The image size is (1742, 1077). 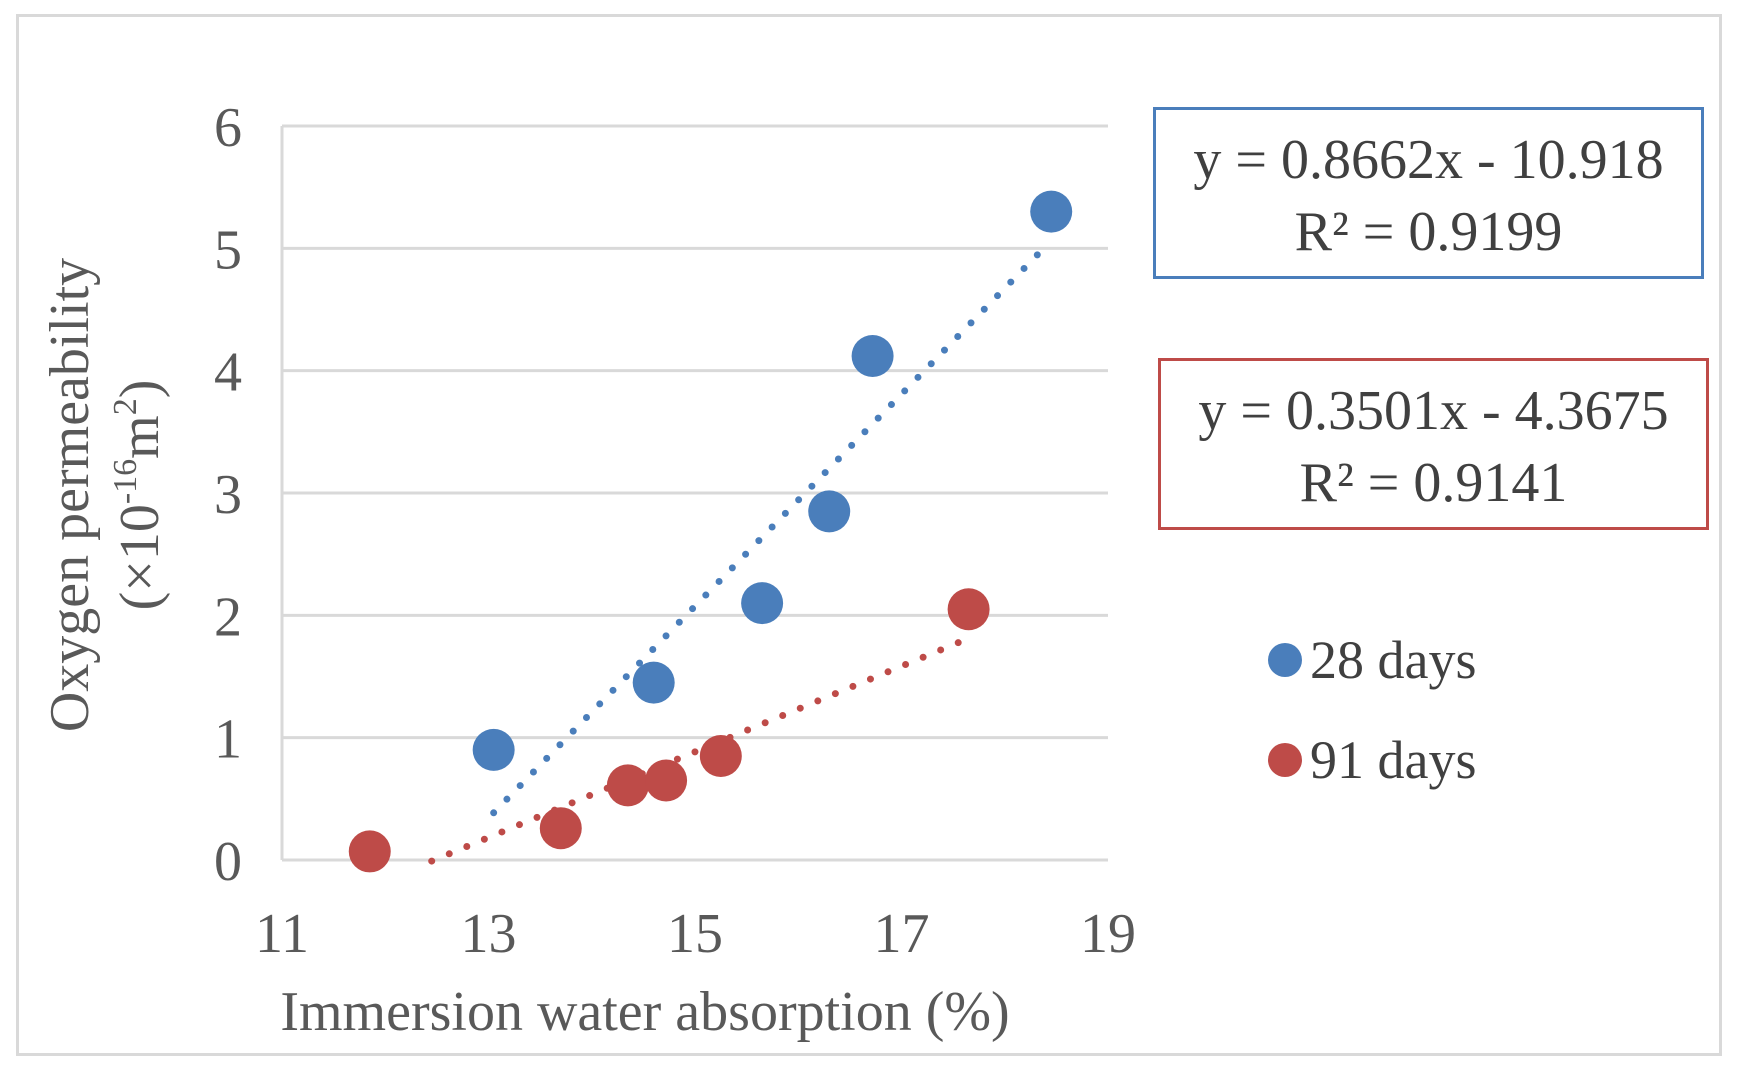 I want to click on r2-91-days: R² = 0.9141, so click(x=1433, y=483).